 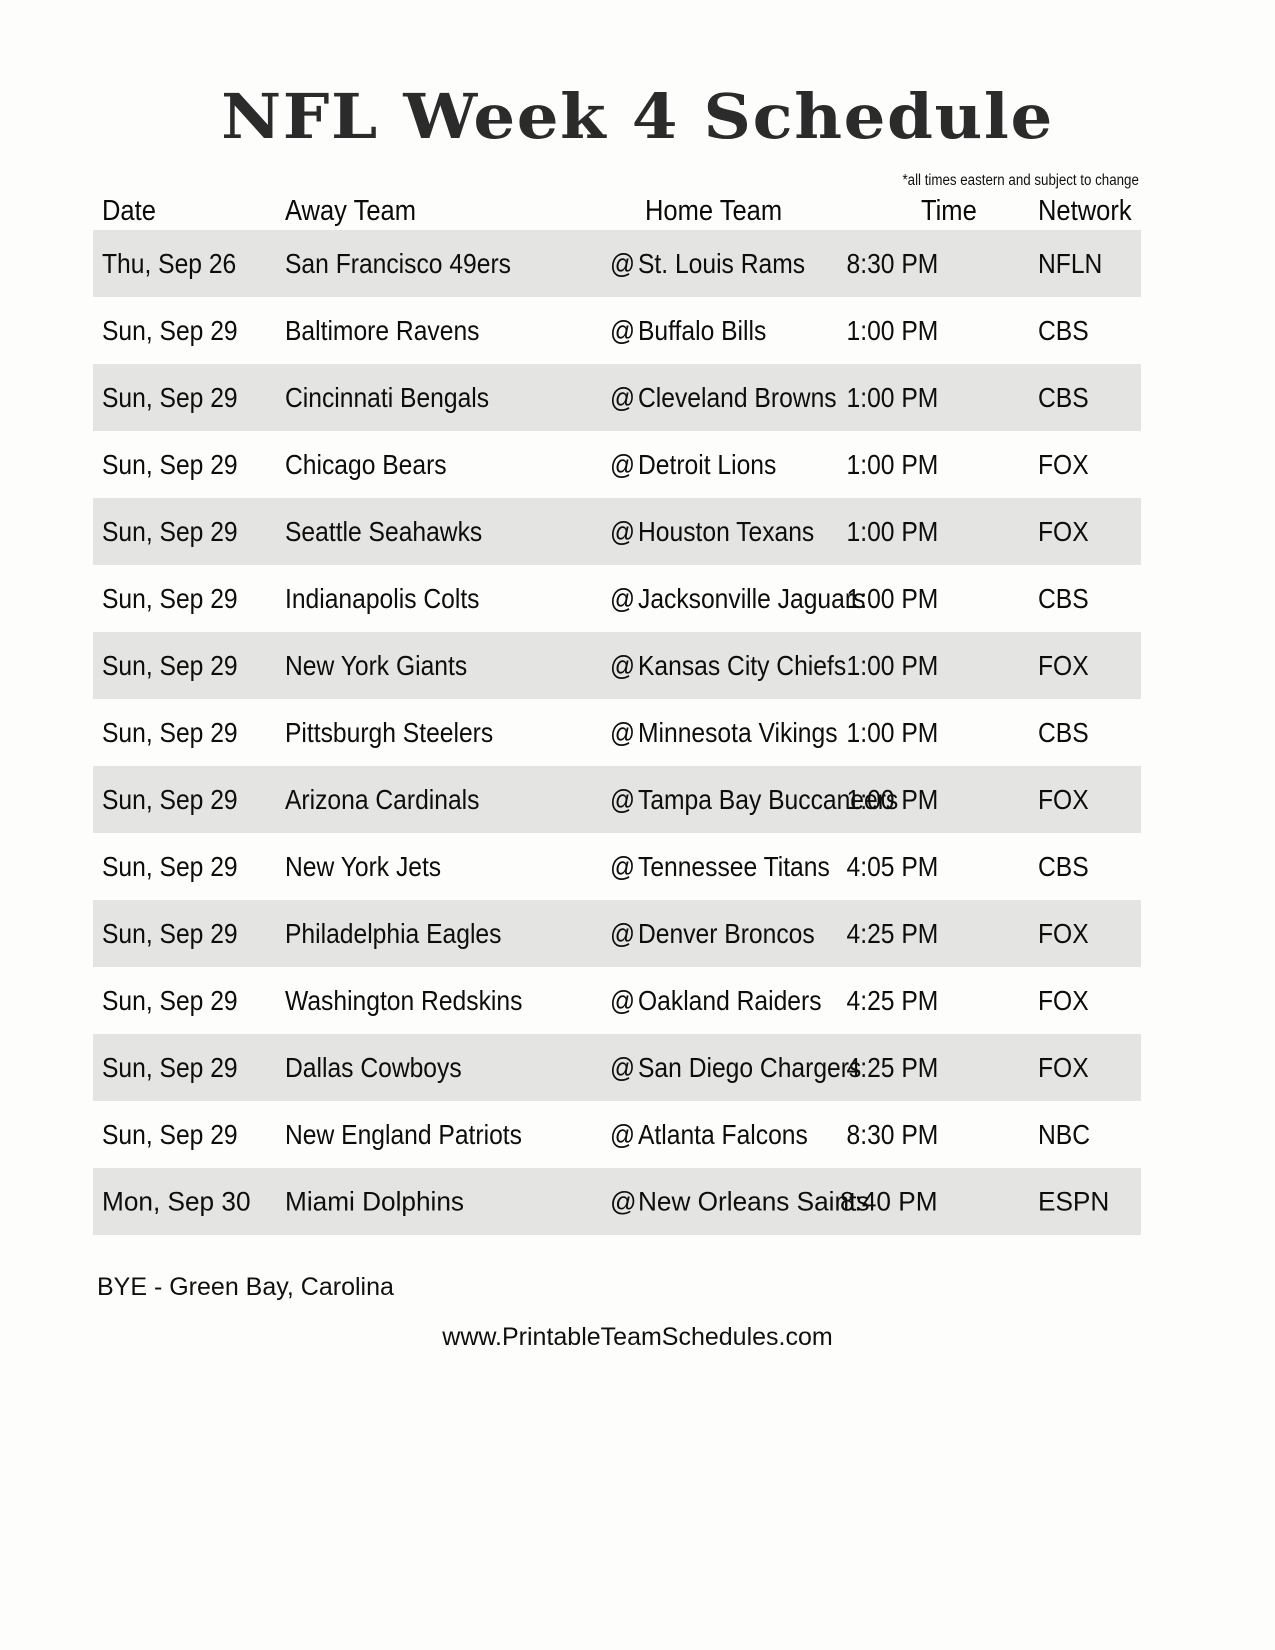 I want to click on column-header-time: Time, so click(x=949, y=211).